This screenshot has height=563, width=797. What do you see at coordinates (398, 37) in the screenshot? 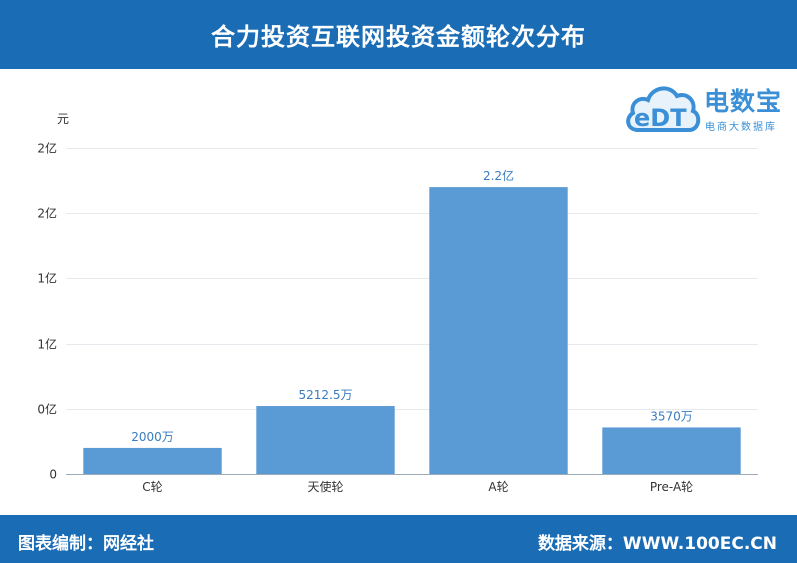
I see `page-title: 合力投资互联网投资金额轮次分布` at bounding box center [398, 37].